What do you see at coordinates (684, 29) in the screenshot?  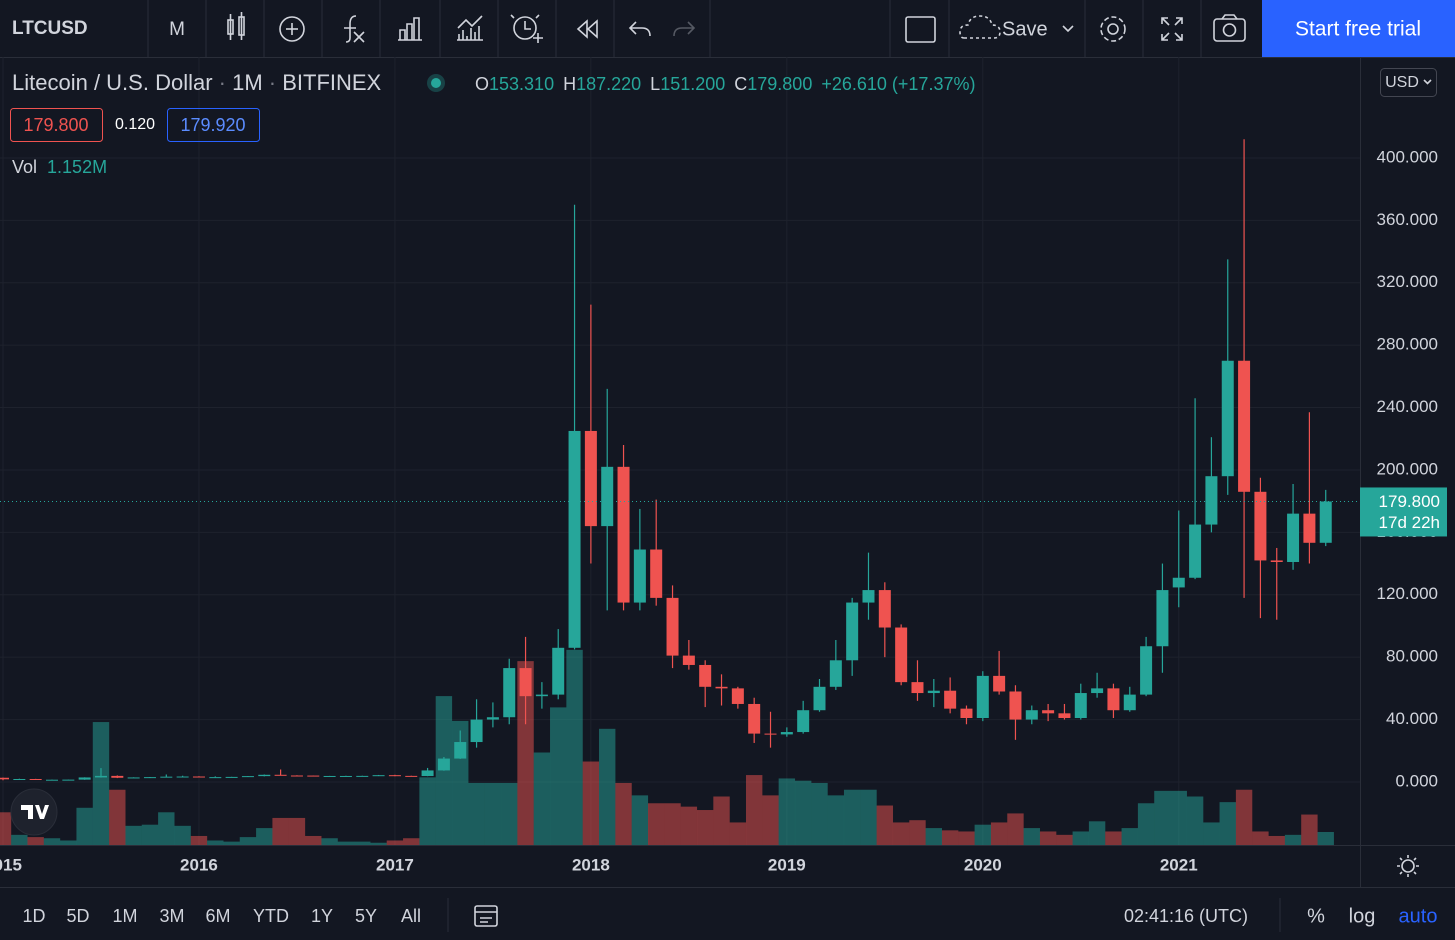 I see `redo-icon` at bounding box center [684, 29].